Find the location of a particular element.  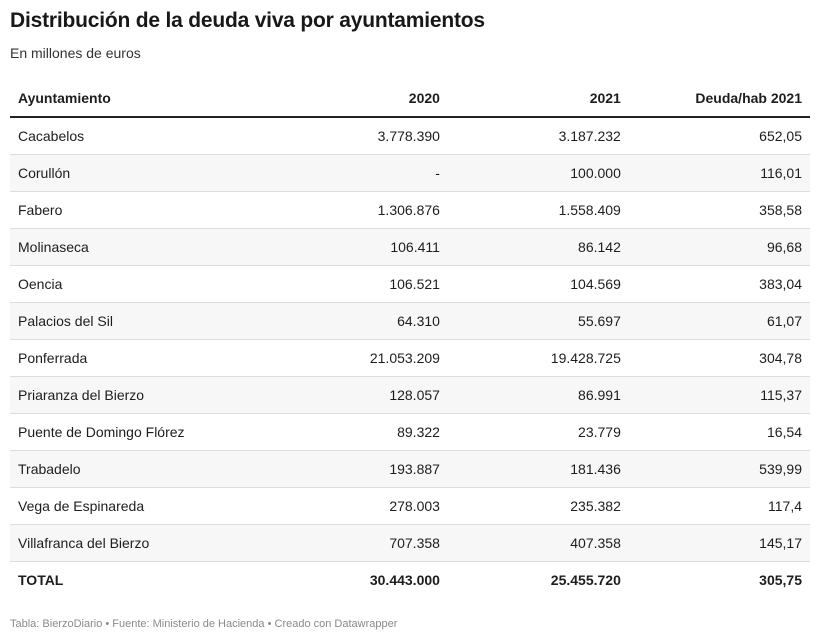

total-cell-deuda-hab-2021: 305,75 is located at coordinates (719, 579).